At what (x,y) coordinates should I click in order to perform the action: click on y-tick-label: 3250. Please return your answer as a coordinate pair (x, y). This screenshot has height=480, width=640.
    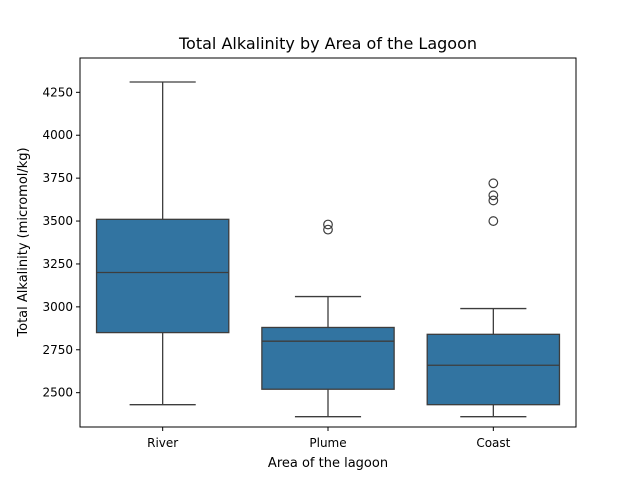
    Looking at the image, I should click on (57, 264).